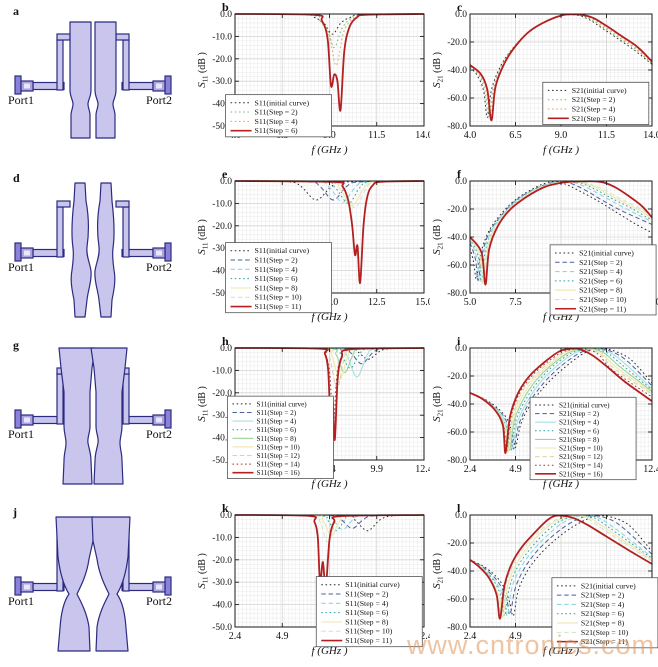  What do you see at coordinates (225, 508) in the screenshot?
I see `panel-letter: k` at bounding box center [225, 508].